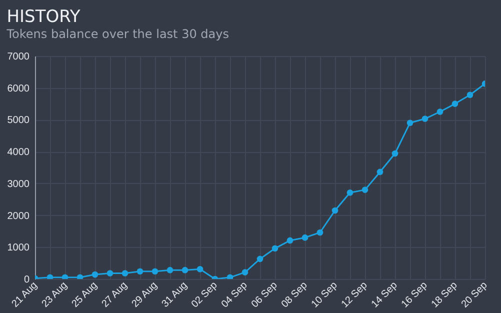 The width and height of the screenshot is (501, 313). What do you see at coordinates (205, 295) in the screenshot?
I see `x-tick-label: 02 Sep` at bounding box center [205, 295].